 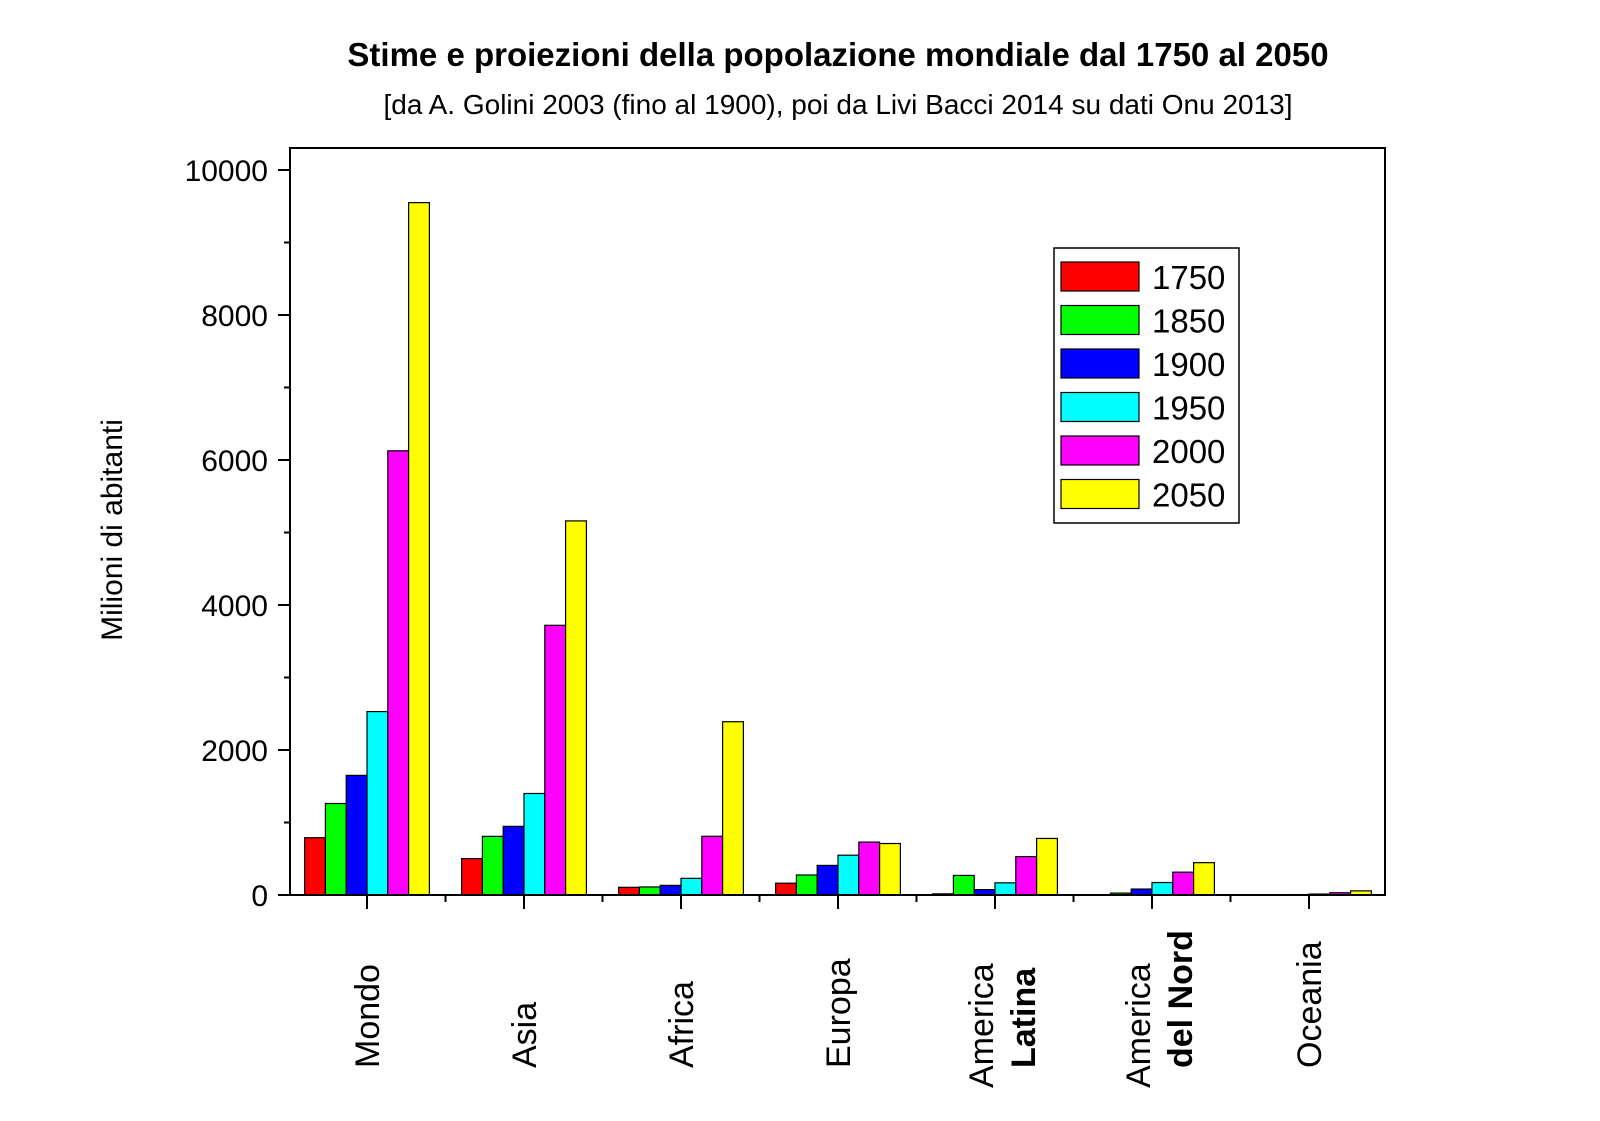 What do you see at coordinates (1026, 875) in the screenshot?
I see `bar-america-latina-2000` at bounding box center [1026, 875].